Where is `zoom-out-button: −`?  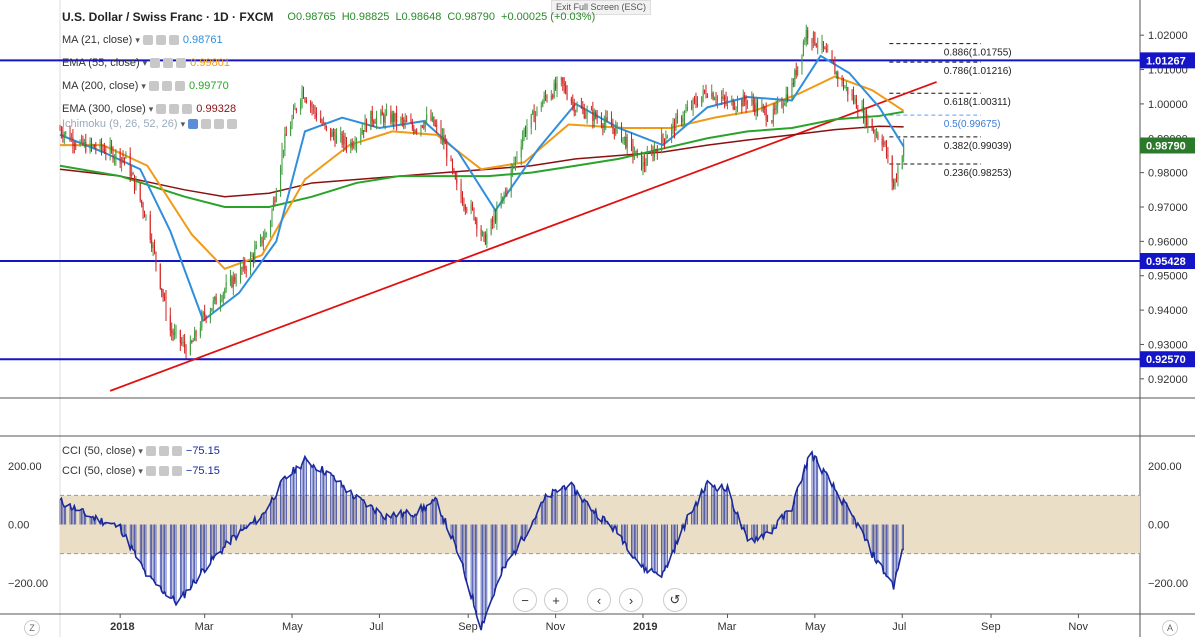 zoom-out-button: − is located at coordinates (525, 600).